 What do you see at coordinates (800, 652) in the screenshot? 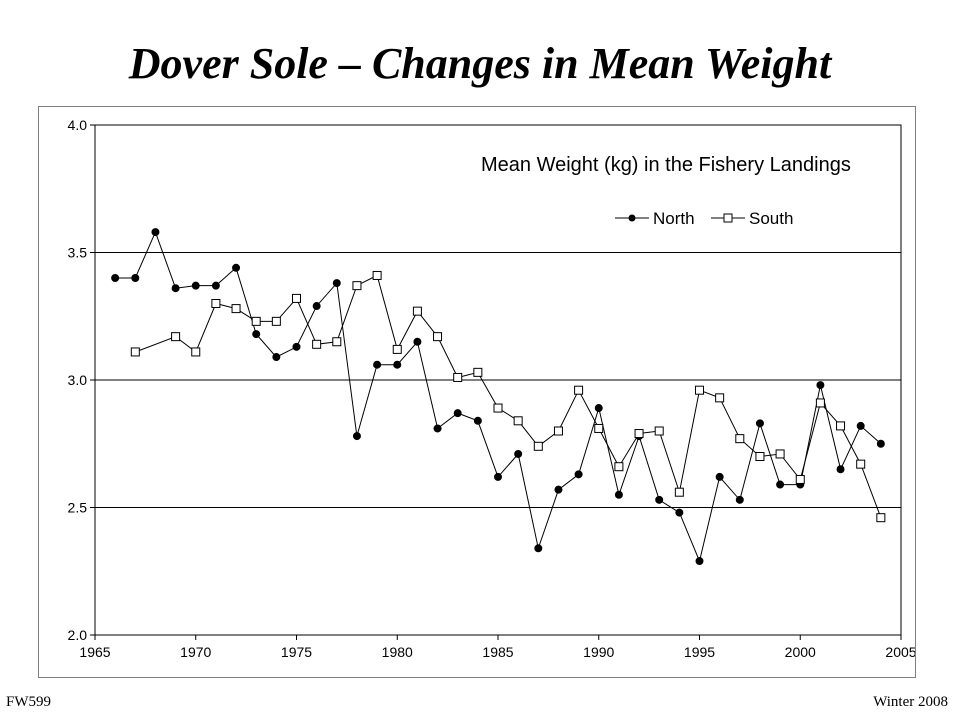
I see `x-tick-label: 2000` at bounding box center [800, 652].